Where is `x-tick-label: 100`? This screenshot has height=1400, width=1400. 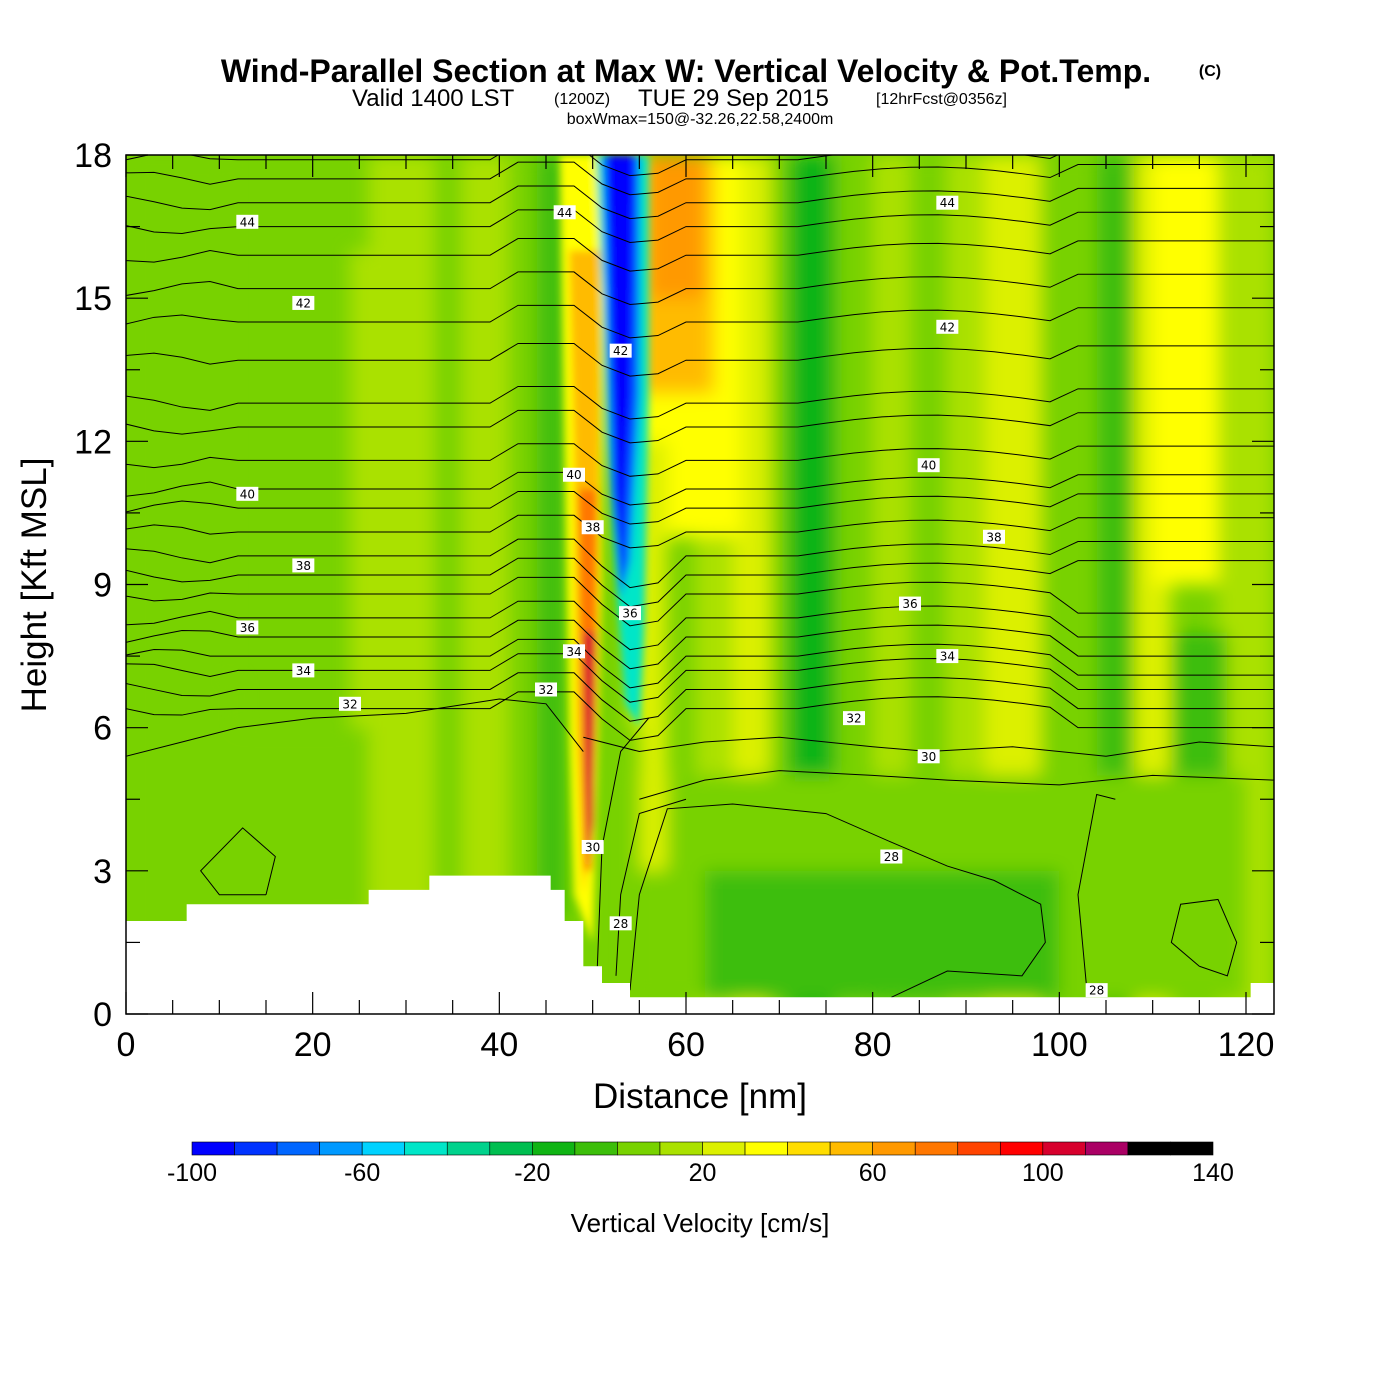 x-tick-label: 100 is located at coordinates (1059, 1045).